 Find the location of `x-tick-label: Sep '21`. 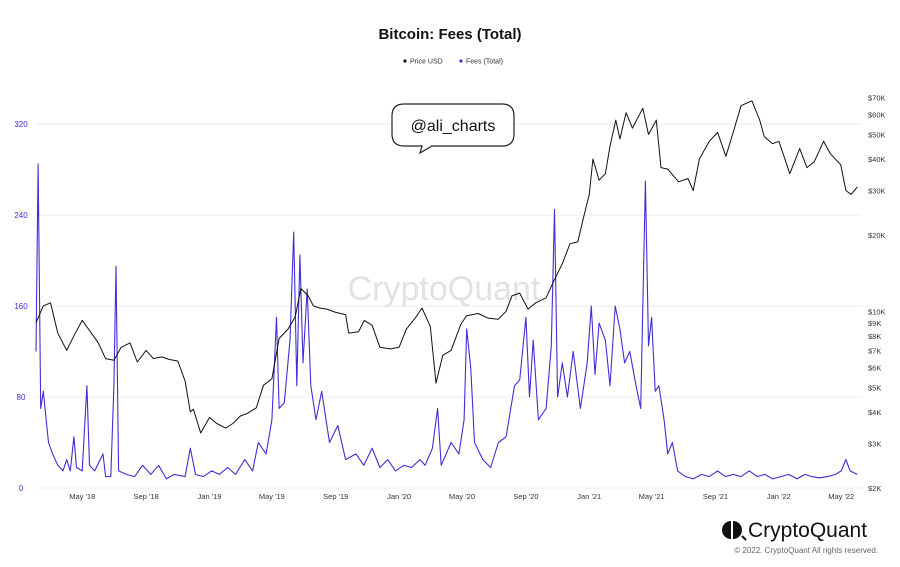

x-tick-label: Sep '21 is located at coordinates (715, 496).